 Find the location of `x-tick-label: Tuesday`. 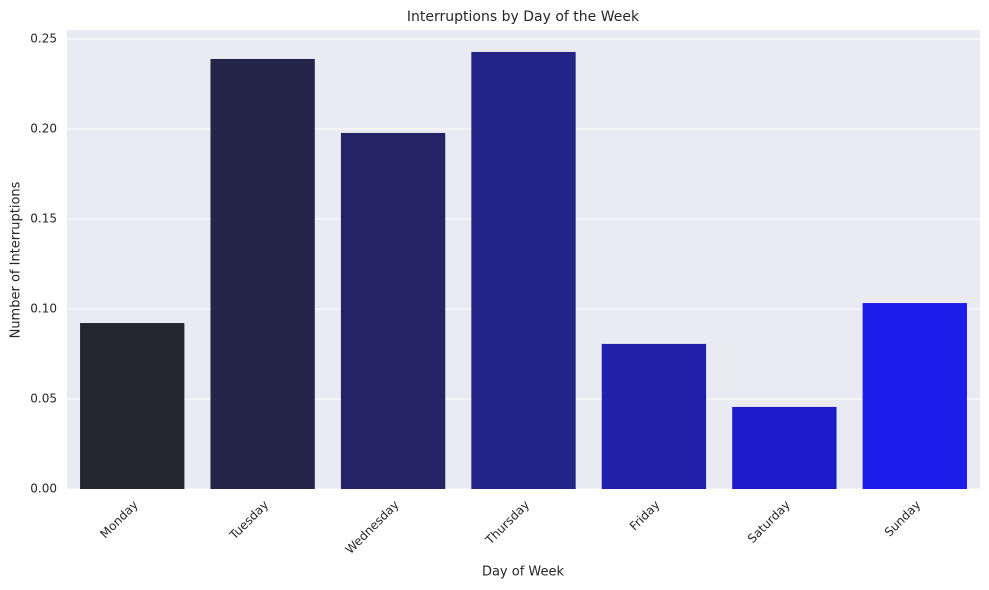

x-tick-label: Tuesday is located at coordinates (248, 520).